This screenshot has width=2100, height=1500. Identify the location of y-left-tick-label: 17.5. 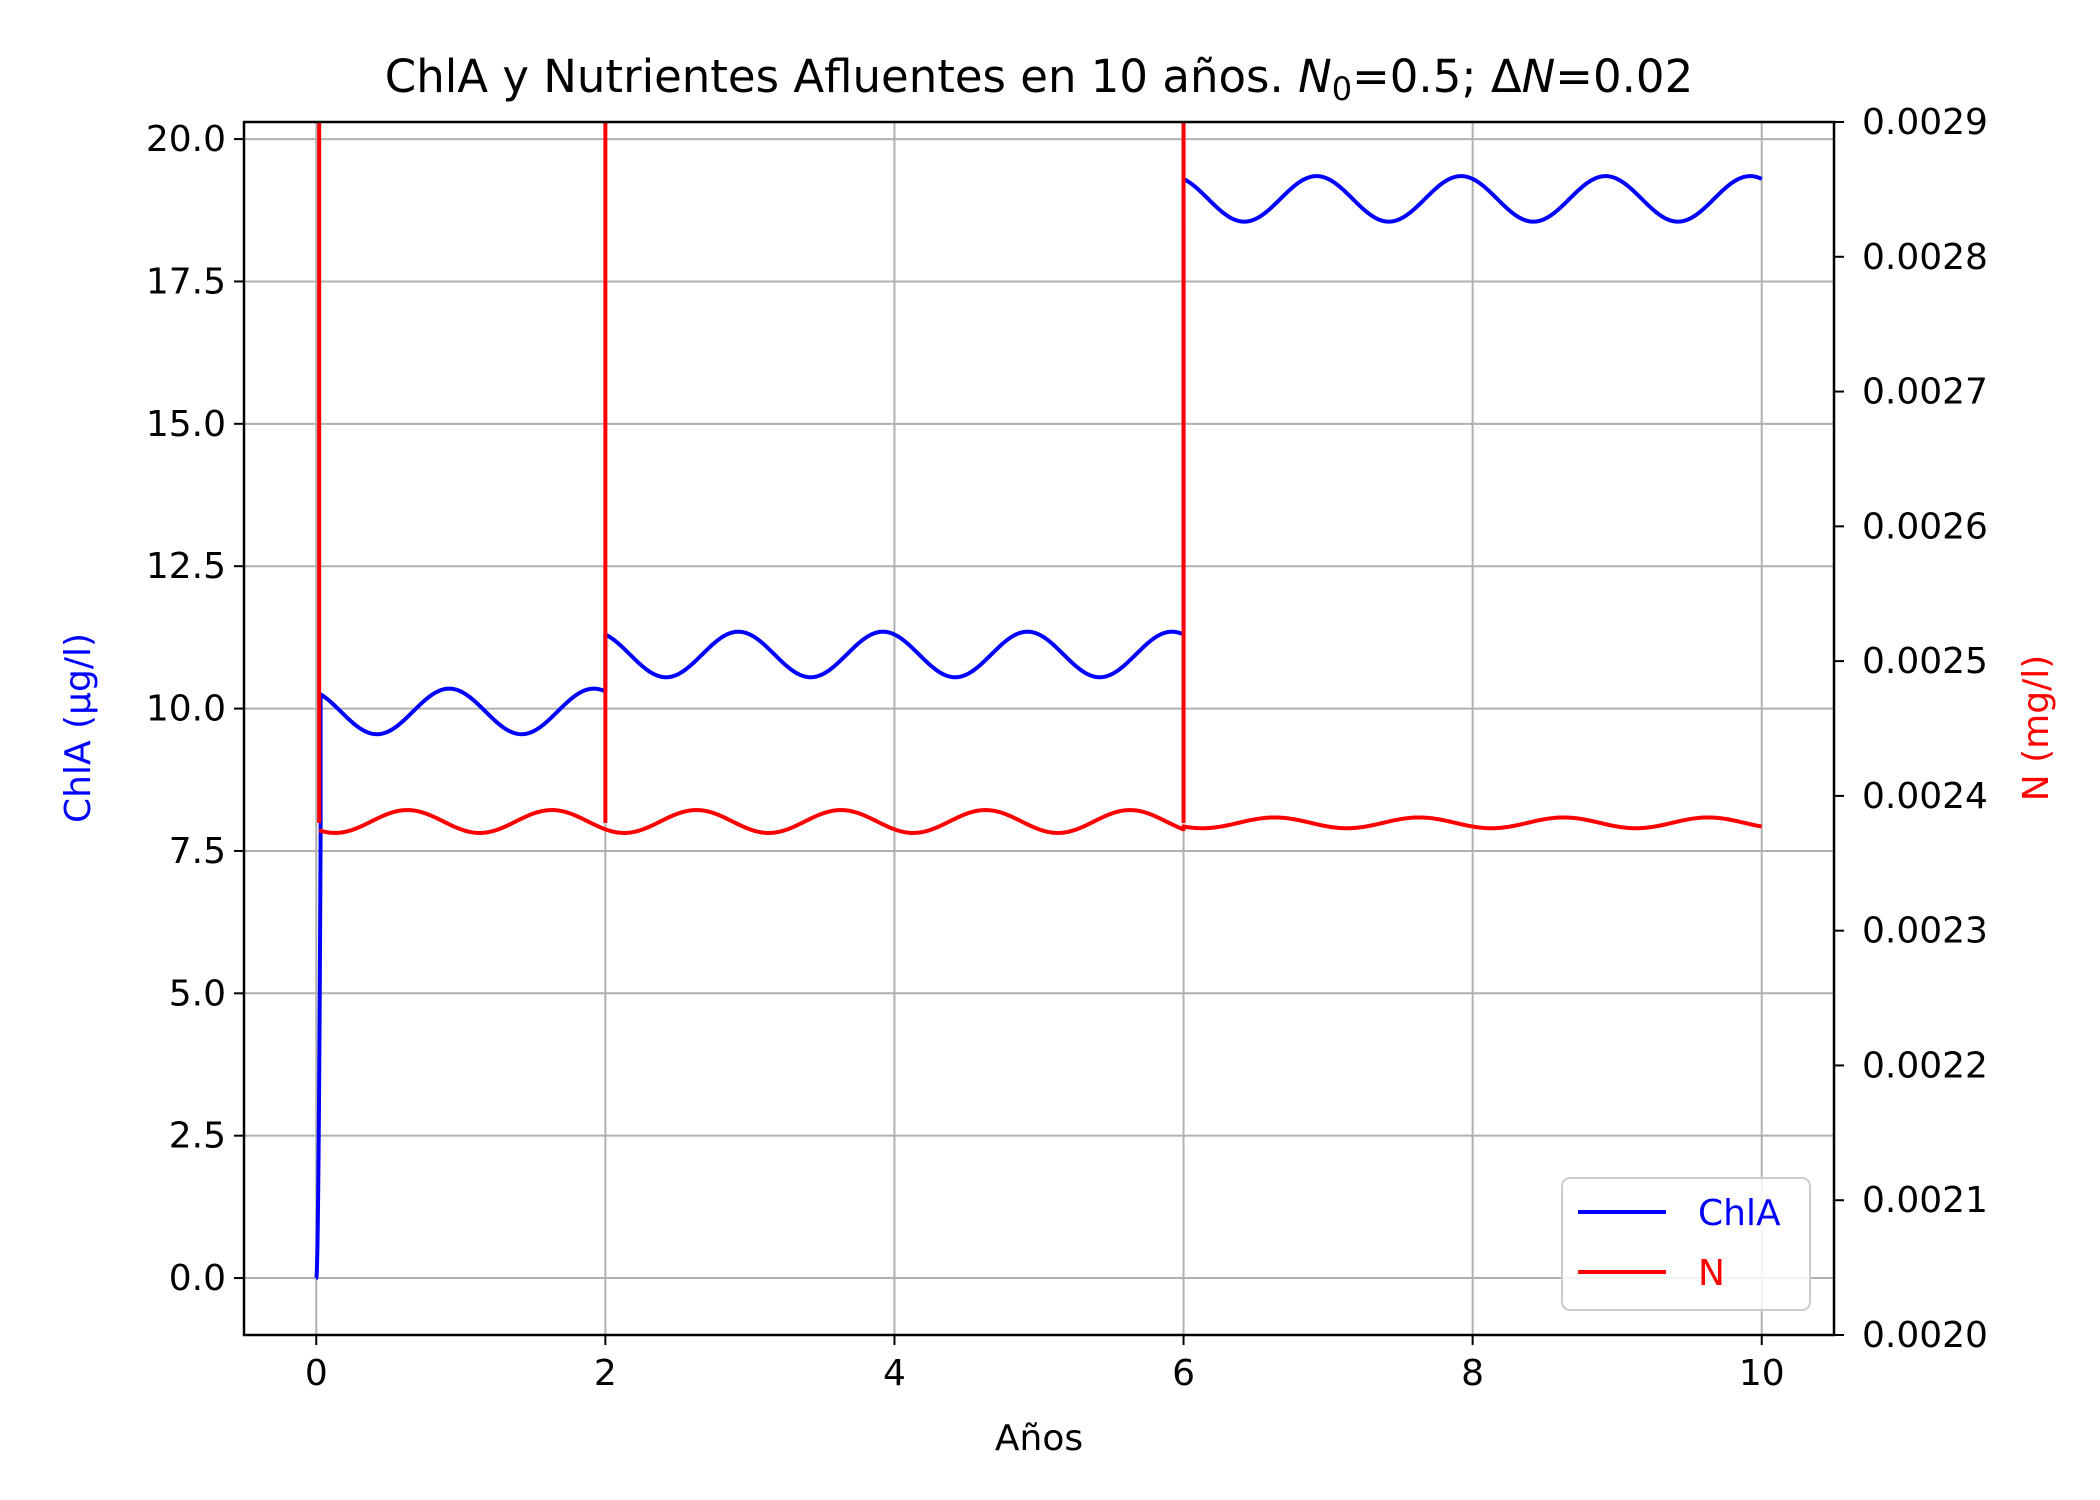
(186, 281).